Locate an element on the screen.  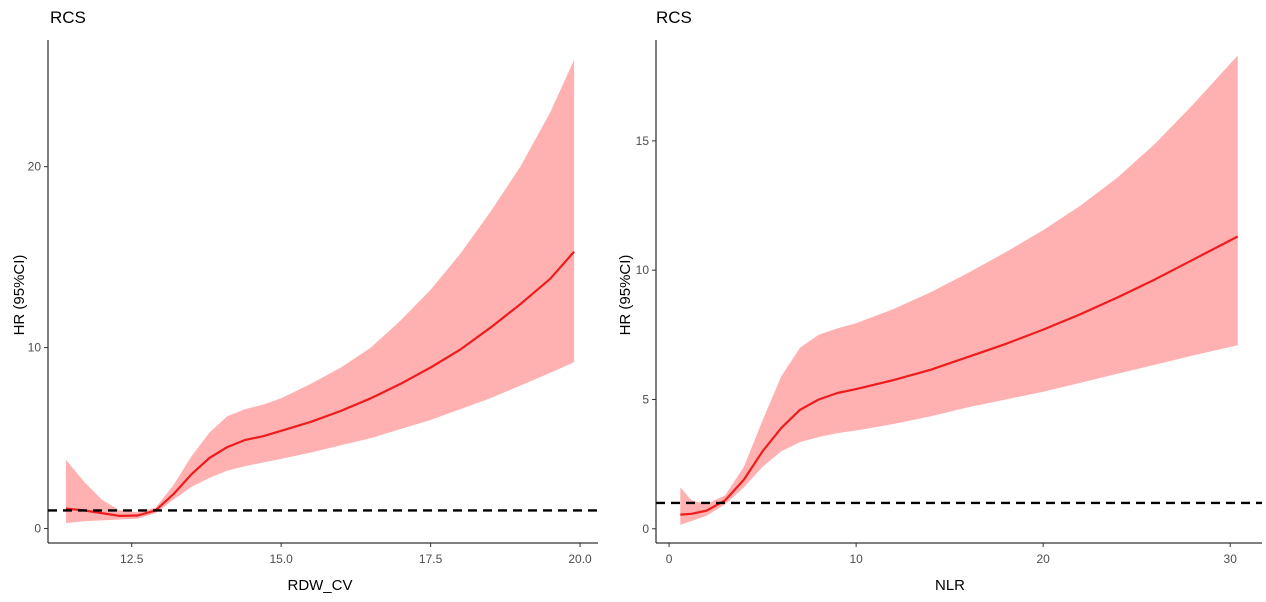
x-tick-label: 10 is located at coordinates (856, 559).